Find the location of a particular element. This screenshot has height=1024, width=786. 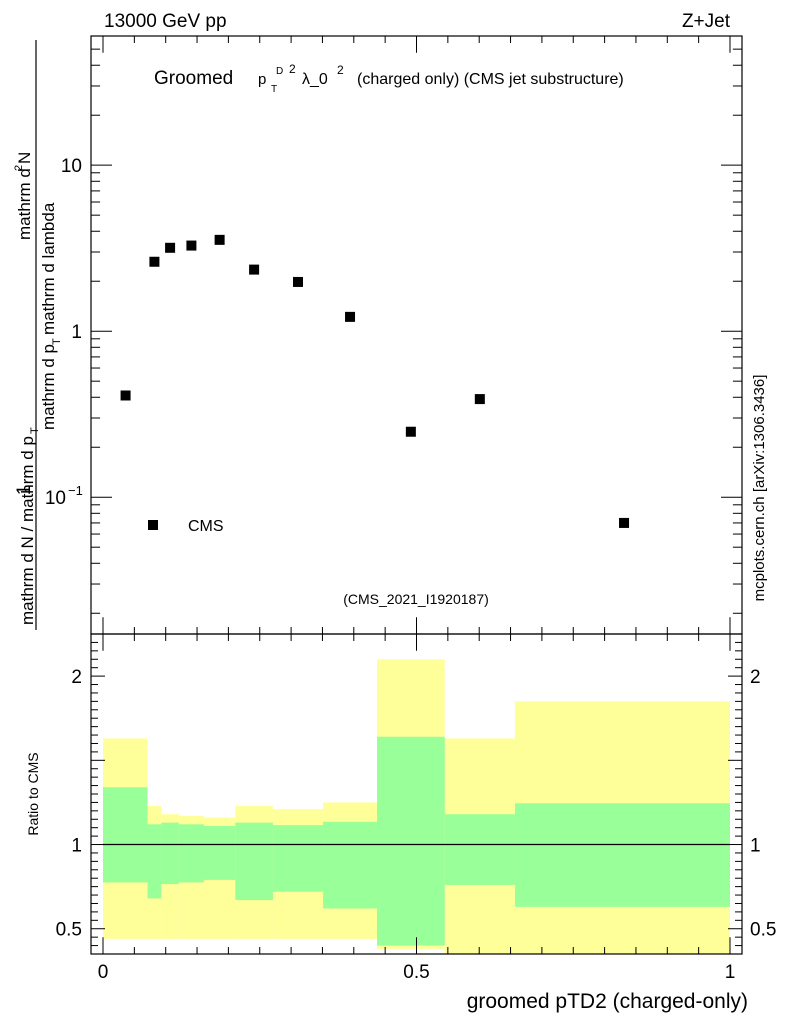

x-tick-label: 0.5 is located at coordinates (416, 972).